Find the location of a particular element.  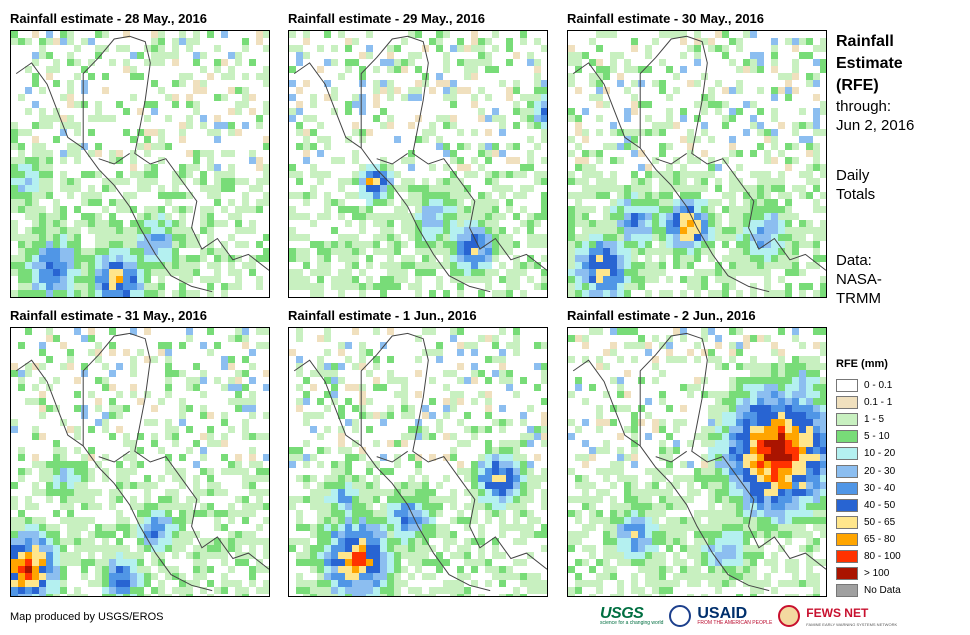

totals-line: Totals is located at coordinates (856, 194).